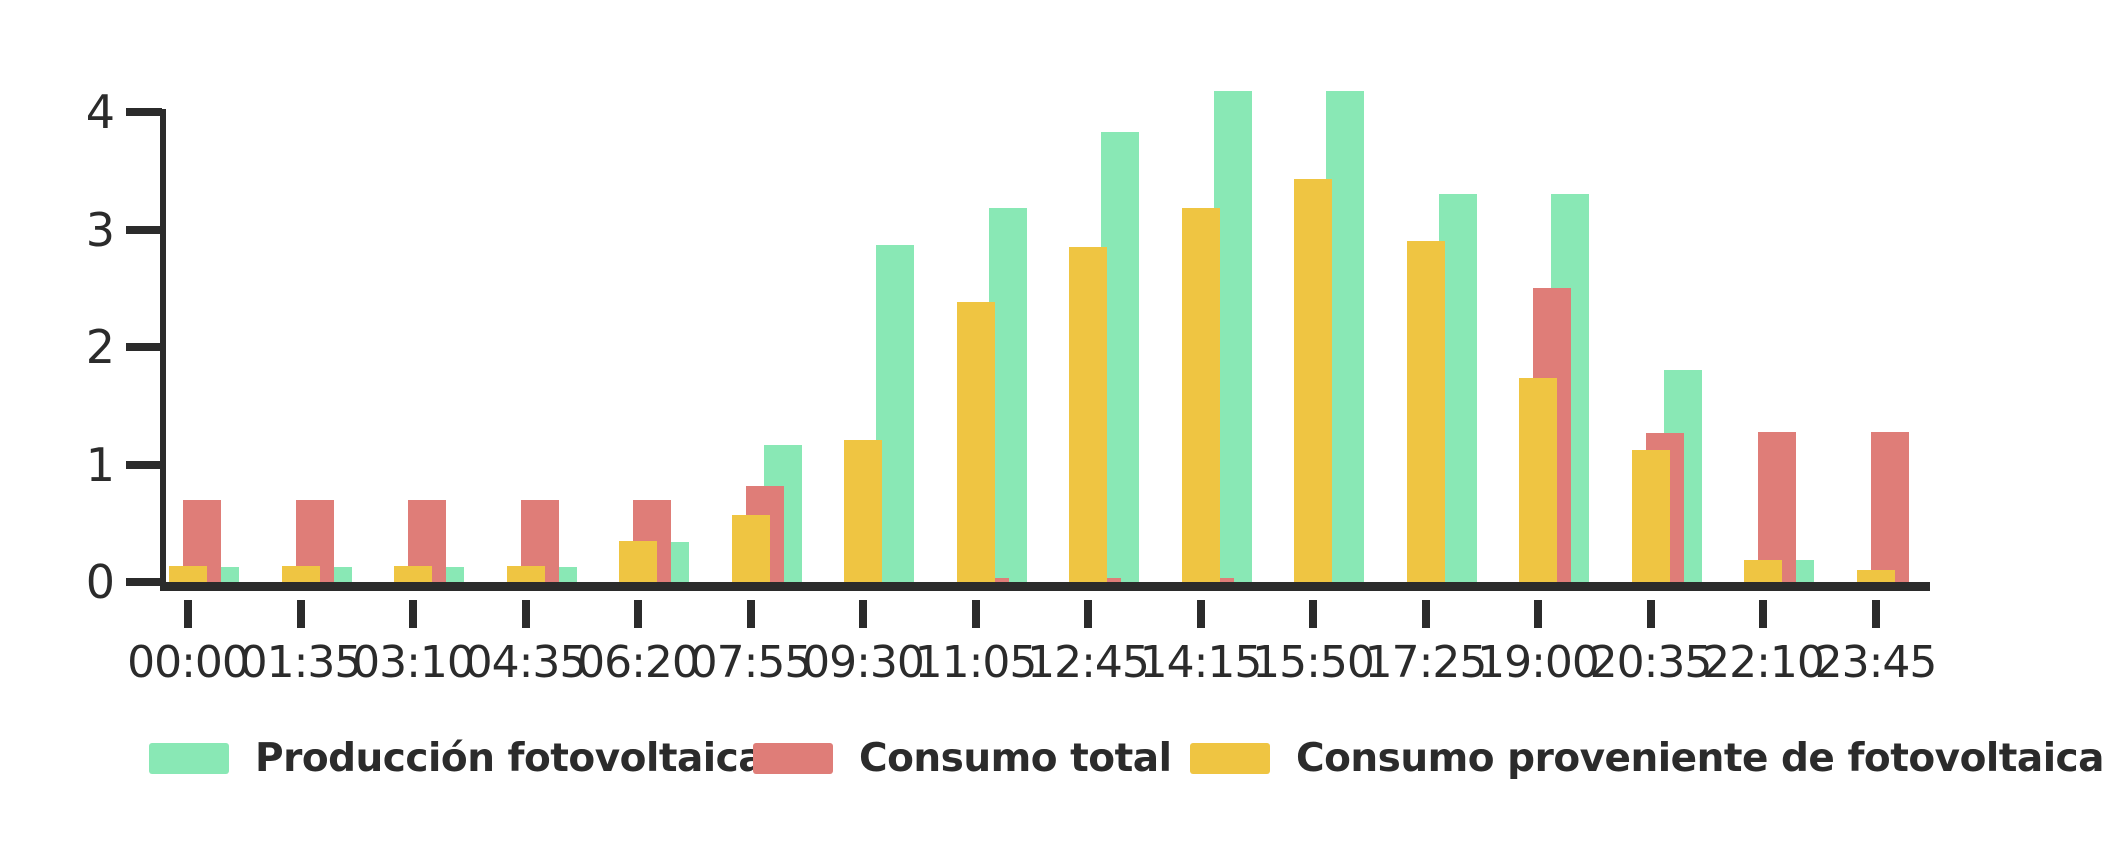  I want to click on x-tick-label: 09:30, so click(863, 662).